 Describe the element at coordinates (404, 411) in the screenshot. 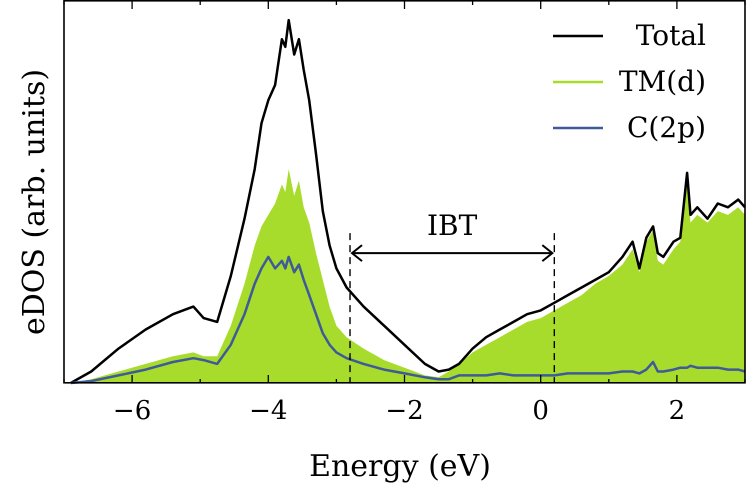

I see `x-tick-label: −2` at that location.